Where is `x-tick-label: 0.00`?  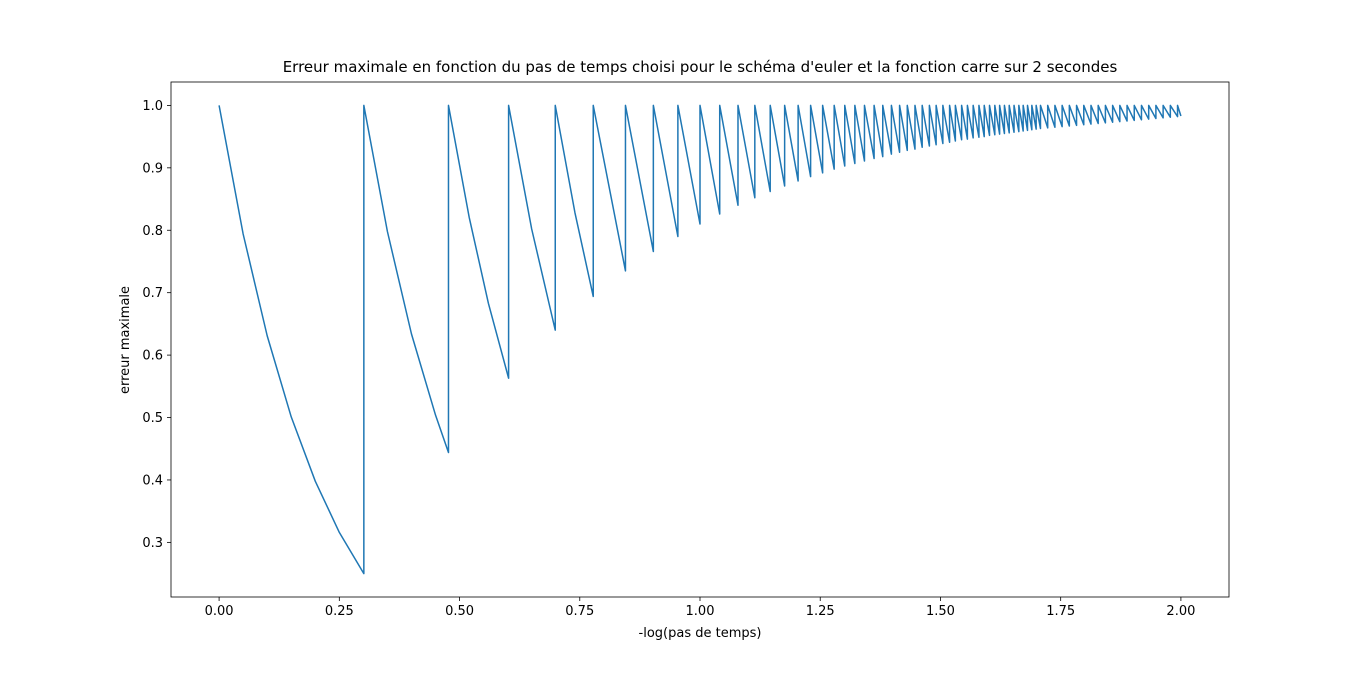 x-tick-label: 0.00 is located at coordinates (219, 611).